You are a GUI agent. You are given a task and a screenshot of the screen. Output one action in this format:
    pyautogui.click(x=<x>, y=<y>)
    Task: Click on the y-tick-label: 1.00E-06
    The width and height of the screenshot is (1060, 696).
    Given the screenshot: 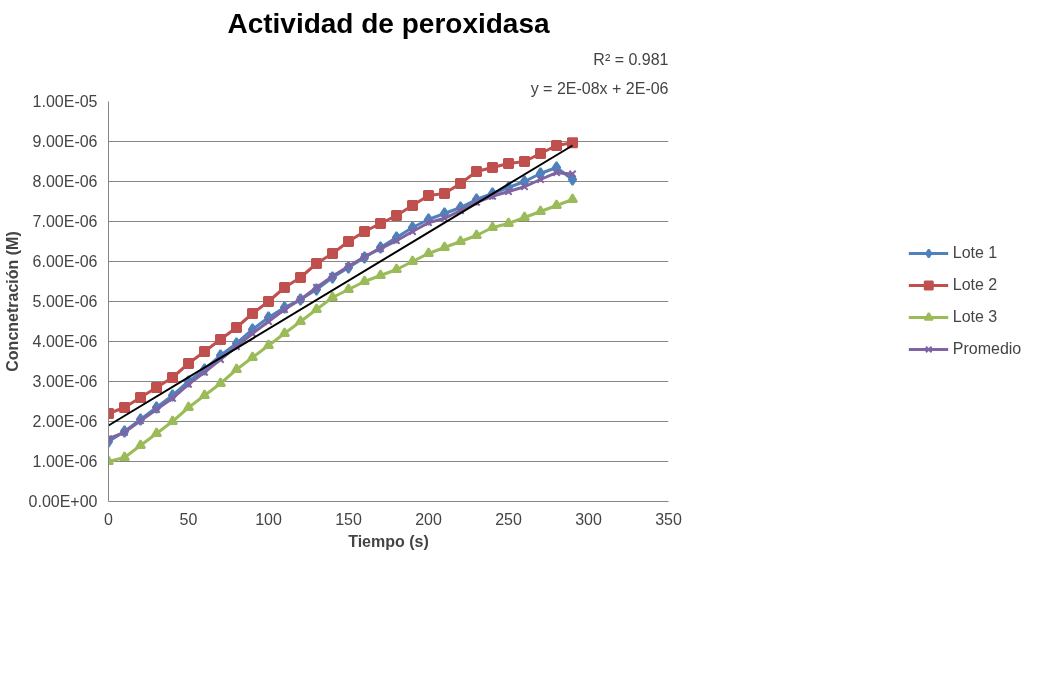 What is the action you would take?
    pyautogui.click(x=65, y=461)
    